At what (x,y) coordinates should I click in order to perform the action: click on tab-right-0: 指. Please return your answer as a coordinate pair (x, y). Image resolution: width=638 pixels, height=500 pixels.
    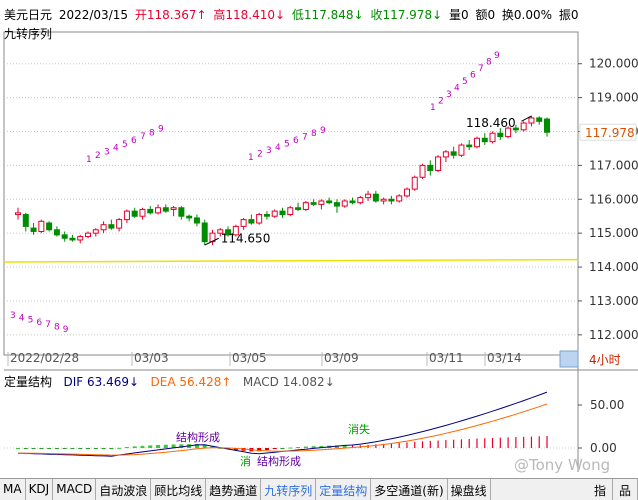
    Looking at the image, I should click on (600, 489).